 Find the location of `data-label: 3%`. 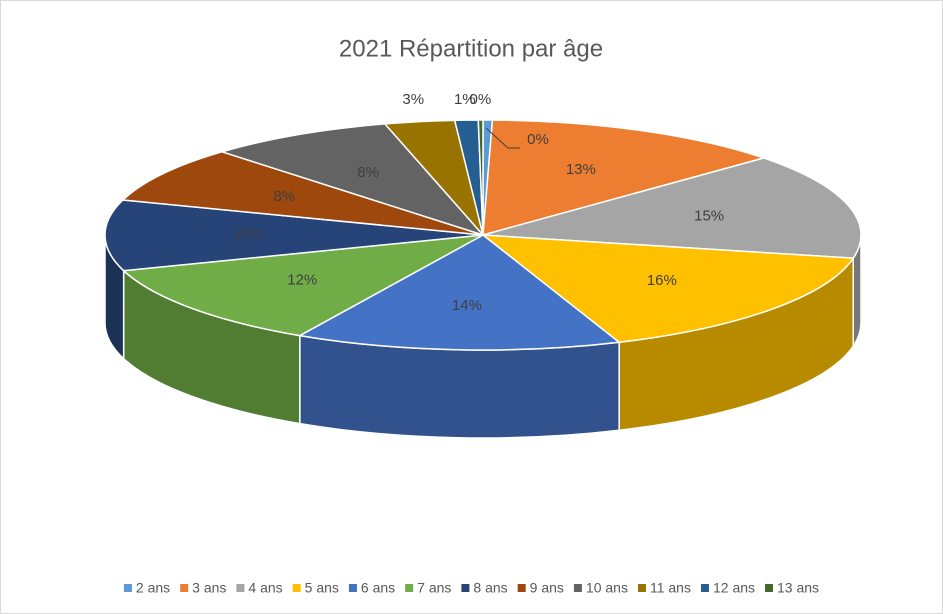

data-label: 3% is located at coordinates (413, 99).